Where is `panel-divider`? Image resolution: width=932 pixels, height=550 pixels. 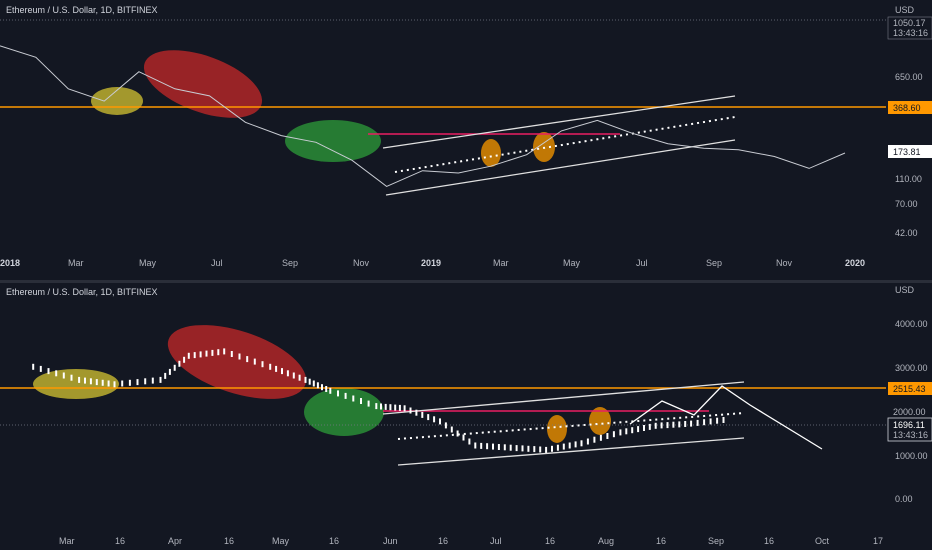 panel-divider is located at coordinates (466, 281).